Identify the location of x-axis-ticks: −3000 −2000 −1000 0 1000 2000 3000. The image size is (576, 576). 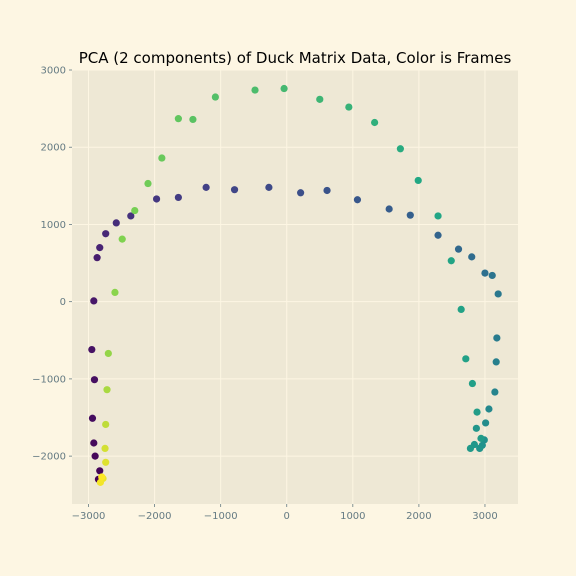
(285, 513).